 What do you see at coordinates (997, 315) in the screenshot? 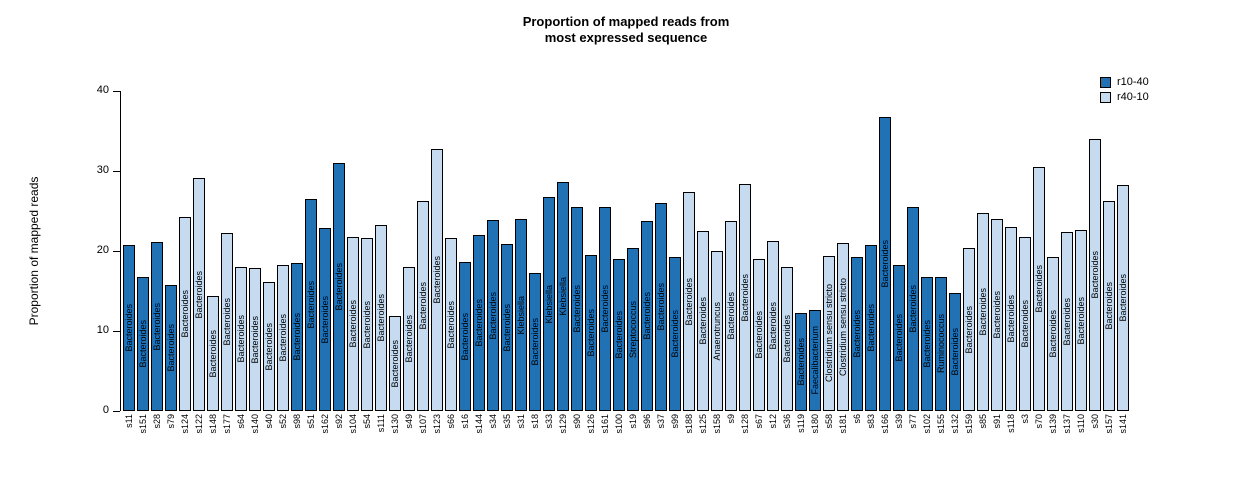
I see `bar-s91: Bacteroides` at bounding box center [997, 315].